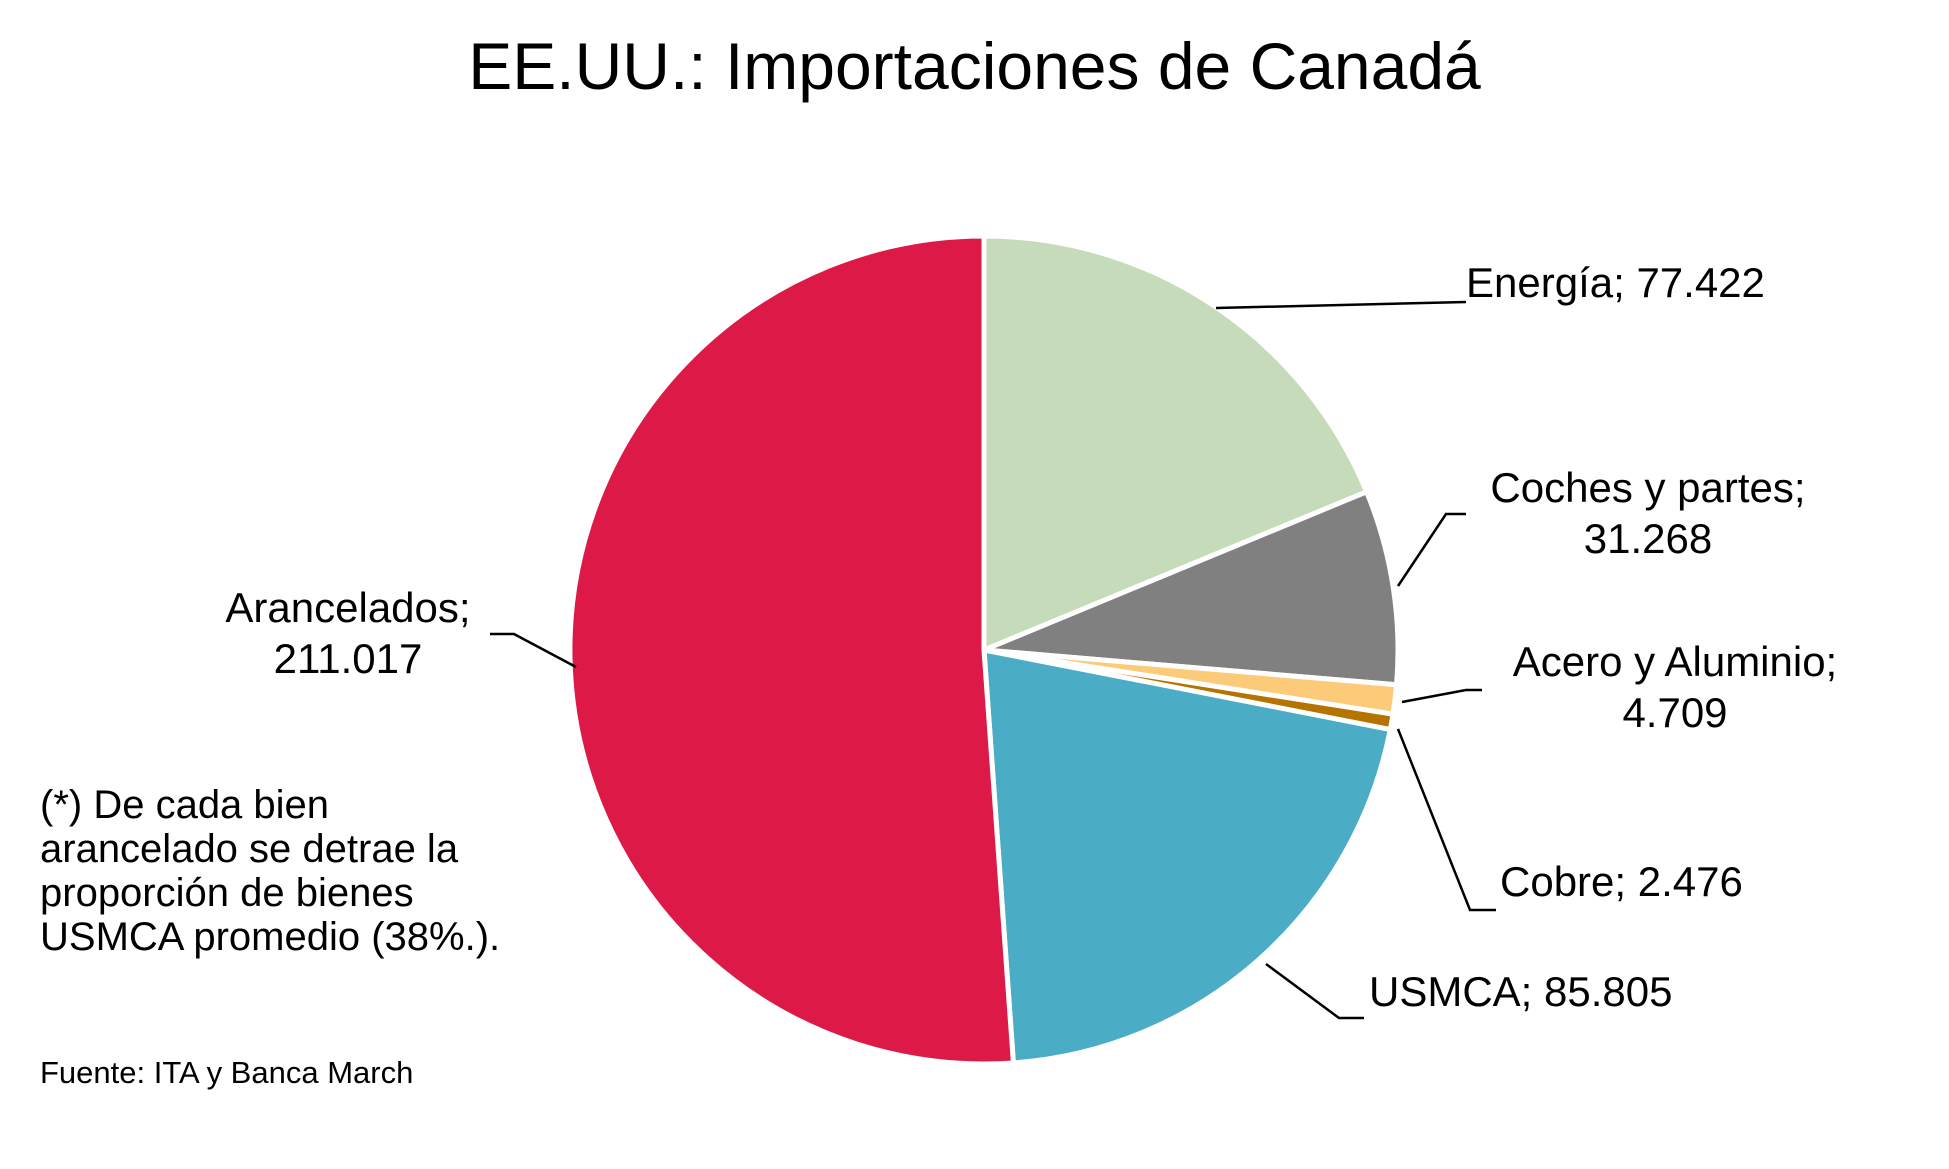 This screenshot has width=1949, height=1169. Describe the element at coordinates (1648, 538) in the screenshot. I see `data-label: 31.268` at that location.